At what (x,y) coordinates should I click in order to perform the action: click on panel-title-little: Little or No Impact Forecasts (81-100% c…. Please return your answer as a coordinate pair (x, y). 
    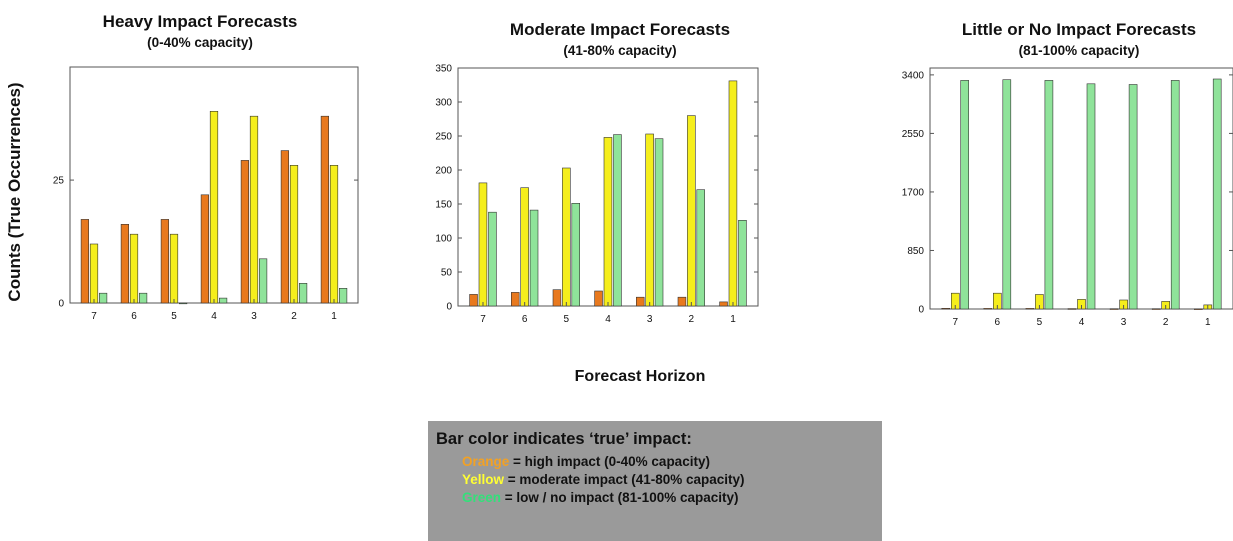
    Looking at the image, I should click on (1079, 39).